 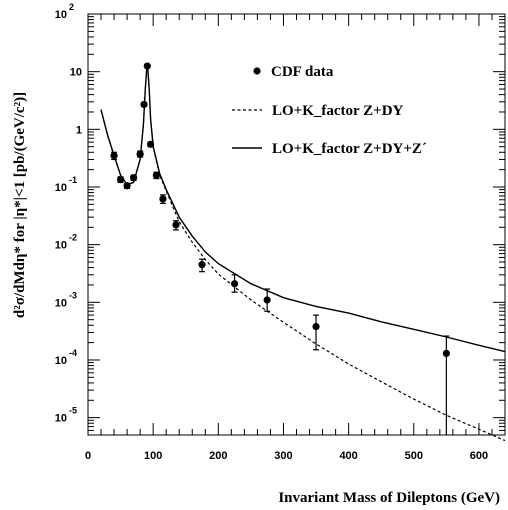 What do you see at coordinates (73, 295) in the screenshot?
I see `y-tick-exponent: -3` at bounding box center [73, 295].